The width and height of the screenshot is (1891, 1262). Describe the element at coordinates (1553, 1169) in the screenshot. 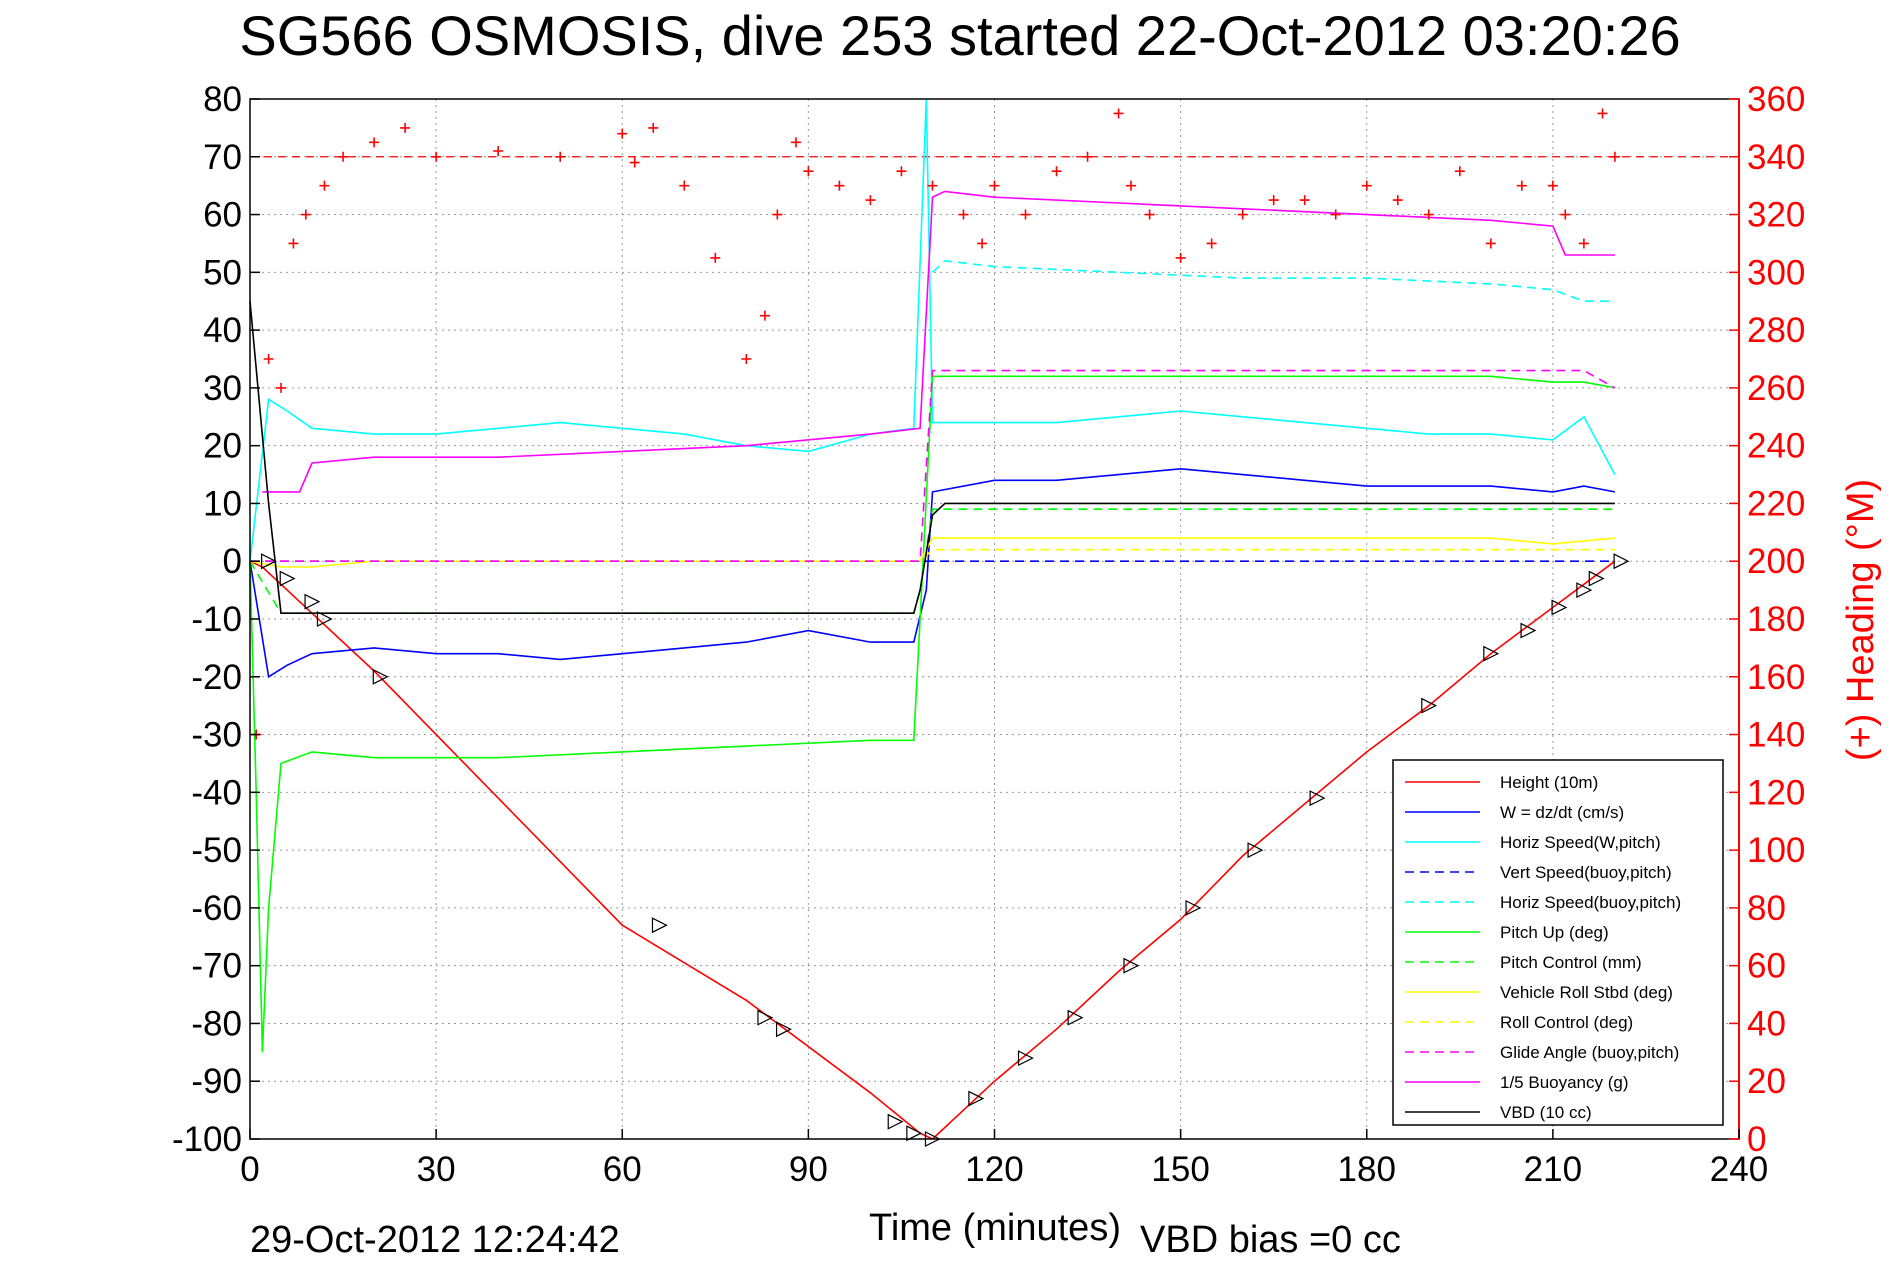

I see `x-tick-label-7: 210` at that location.